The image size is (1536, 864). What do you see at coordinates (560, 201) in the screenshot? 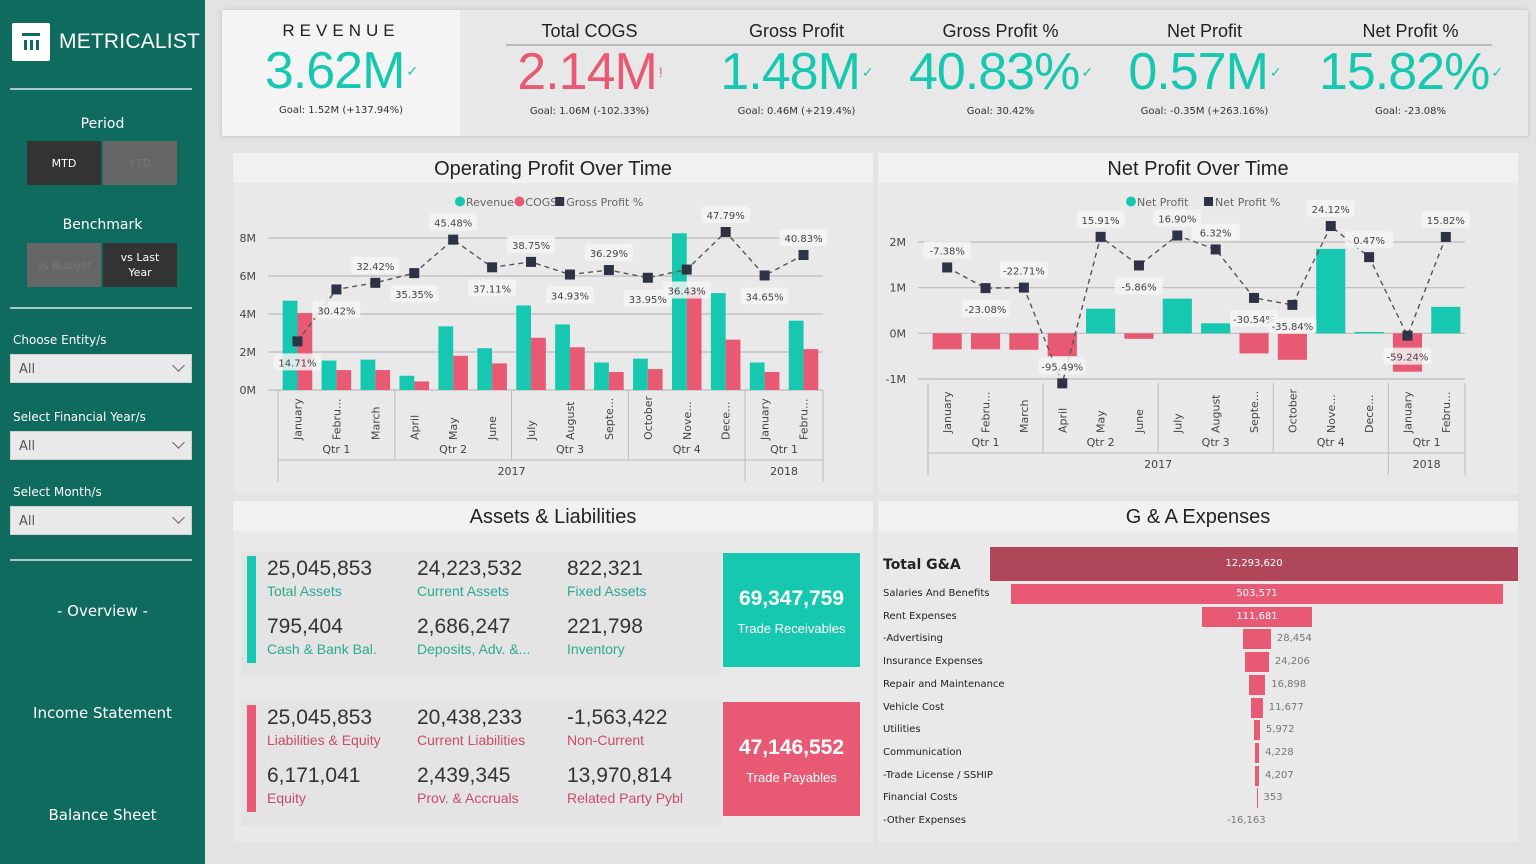
I see `legend-marker` at bounding box center [560, 201].